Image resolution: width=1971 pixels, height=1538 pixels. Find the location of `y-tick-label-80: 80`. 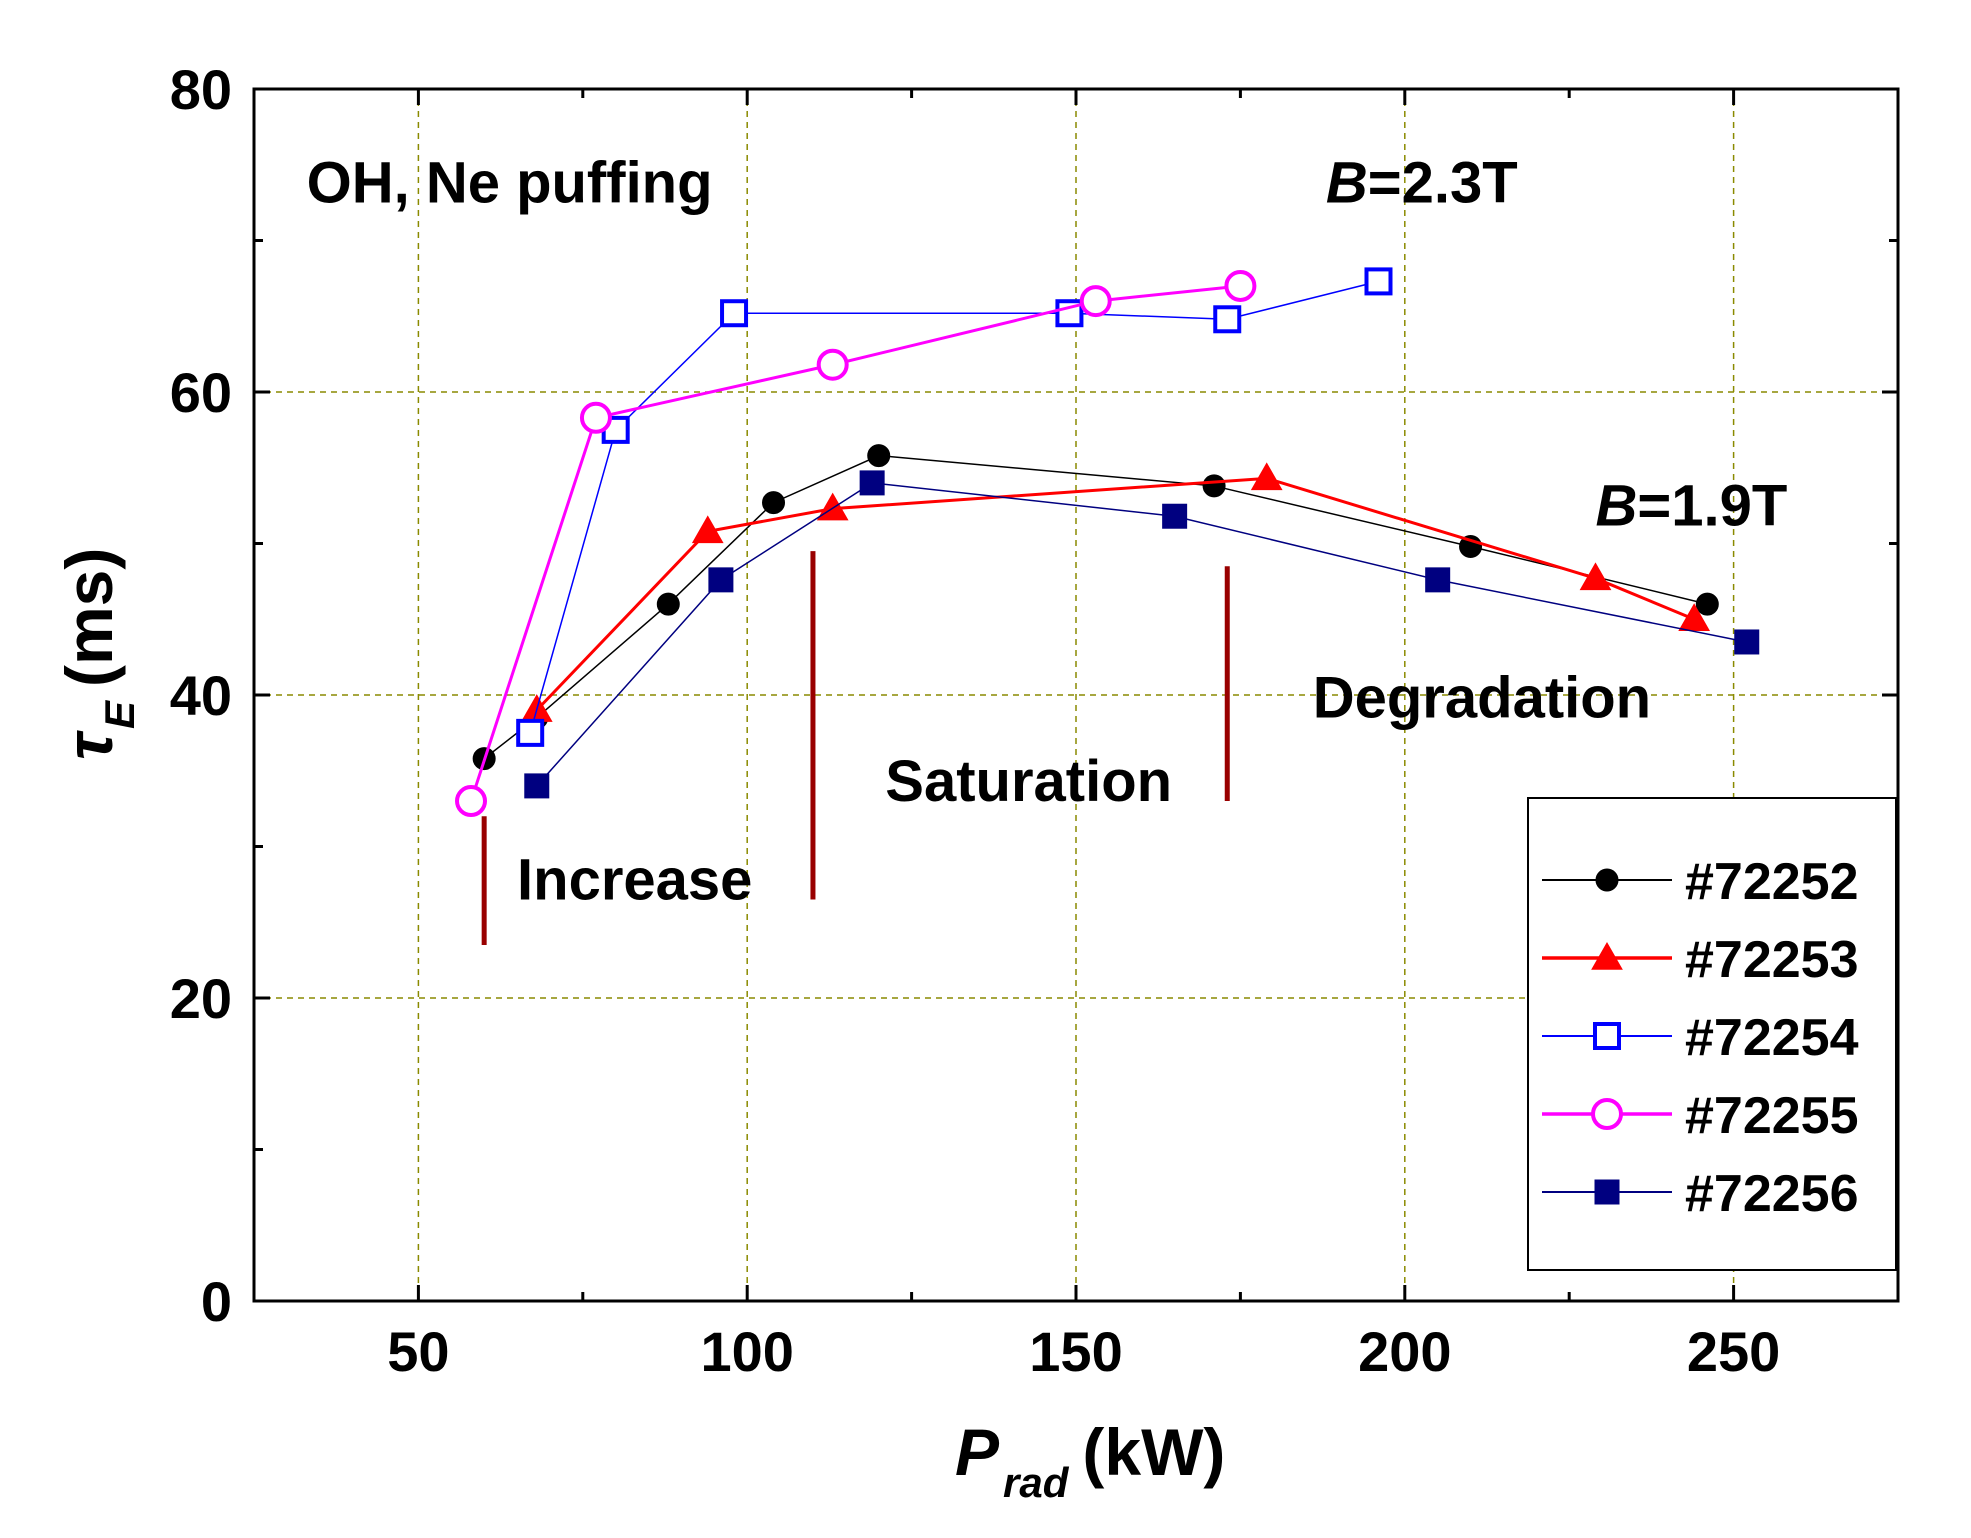

y-tick-label-80: 80 is located at coordinates (201, 89).